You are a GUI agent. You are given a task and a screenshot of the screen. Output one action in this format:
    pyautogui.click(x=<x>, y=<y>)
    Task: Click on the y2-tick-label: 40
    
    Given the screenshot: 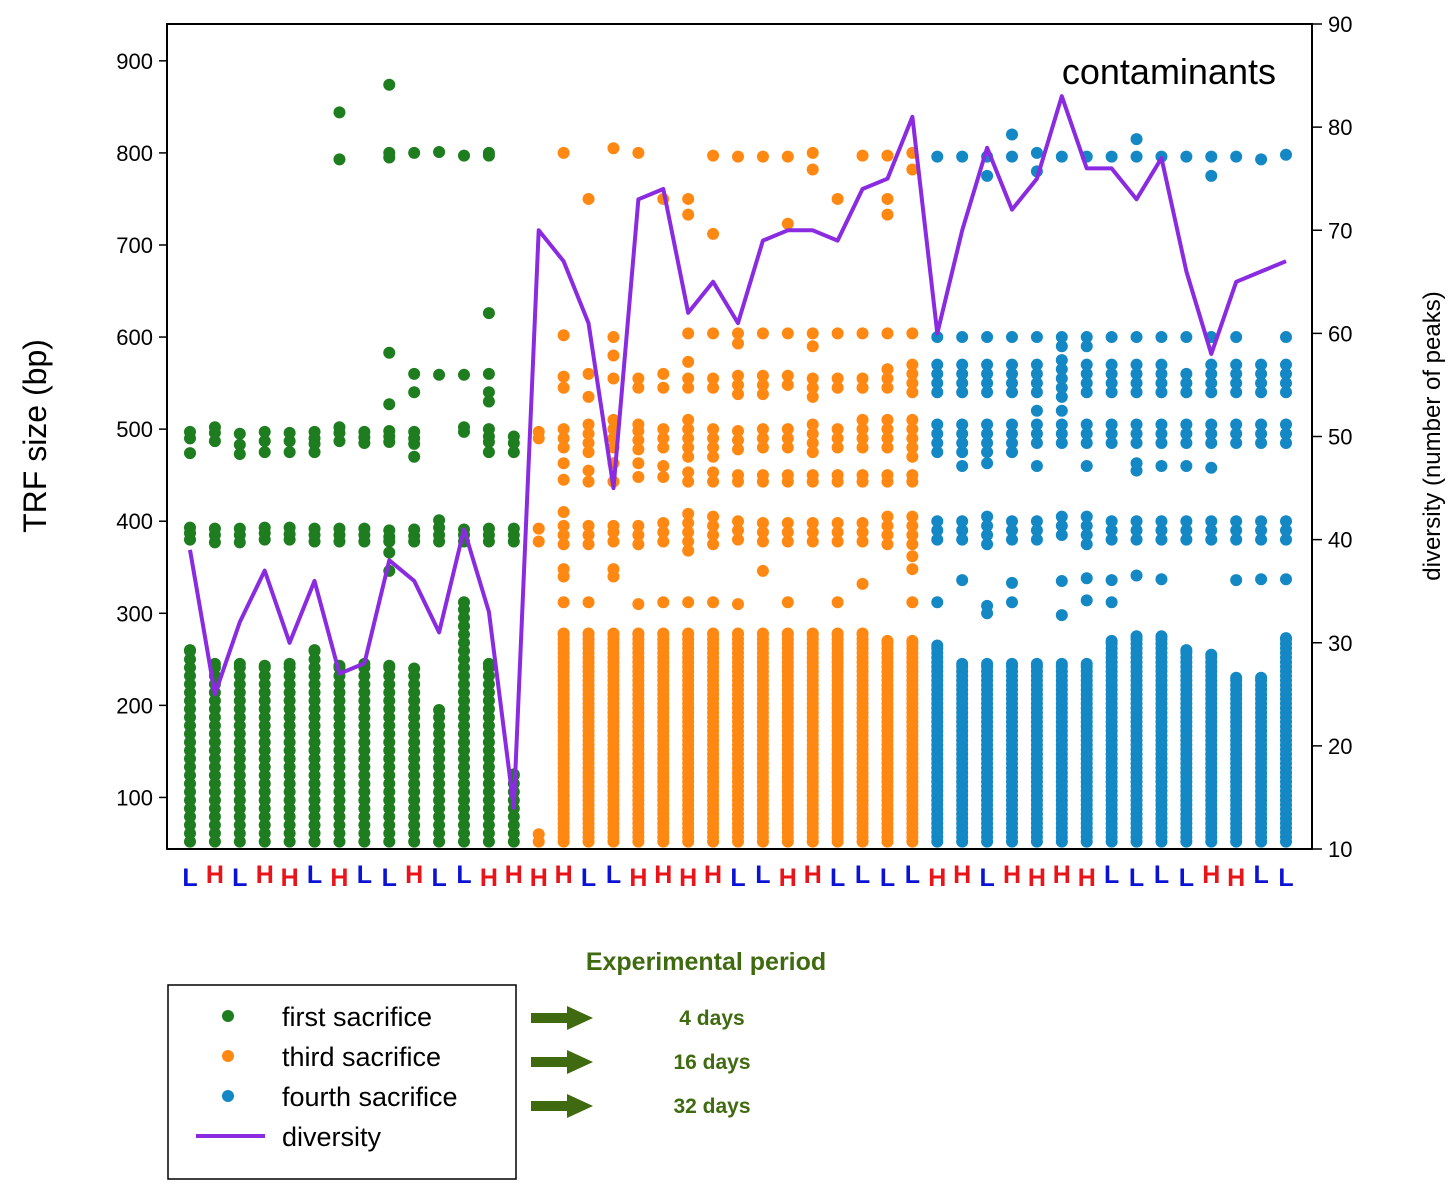 What is the action you would take?
    pyautogui.click(x=1340, y=540)
    